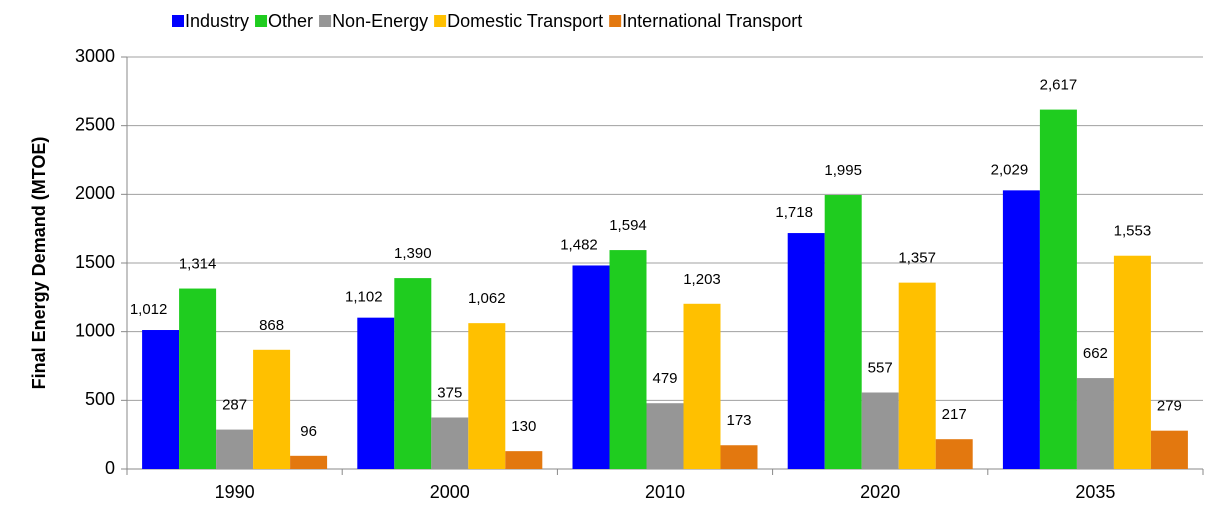 The height and width of the screenshot is (506, 1208). Describe the element at coordinates (579, 244) in the screenshot. I see `data-label: 1,482` at that location.